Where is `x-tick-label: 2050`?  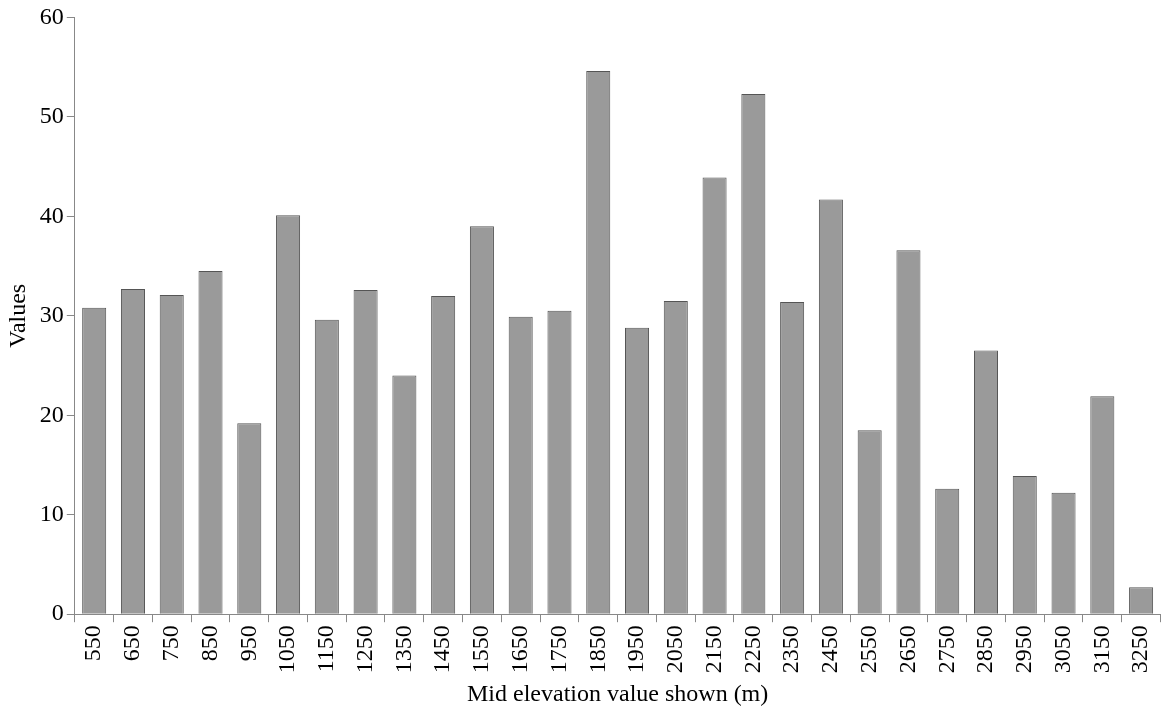
x-tick-label: 2050 is located at coordinates (674, 649).